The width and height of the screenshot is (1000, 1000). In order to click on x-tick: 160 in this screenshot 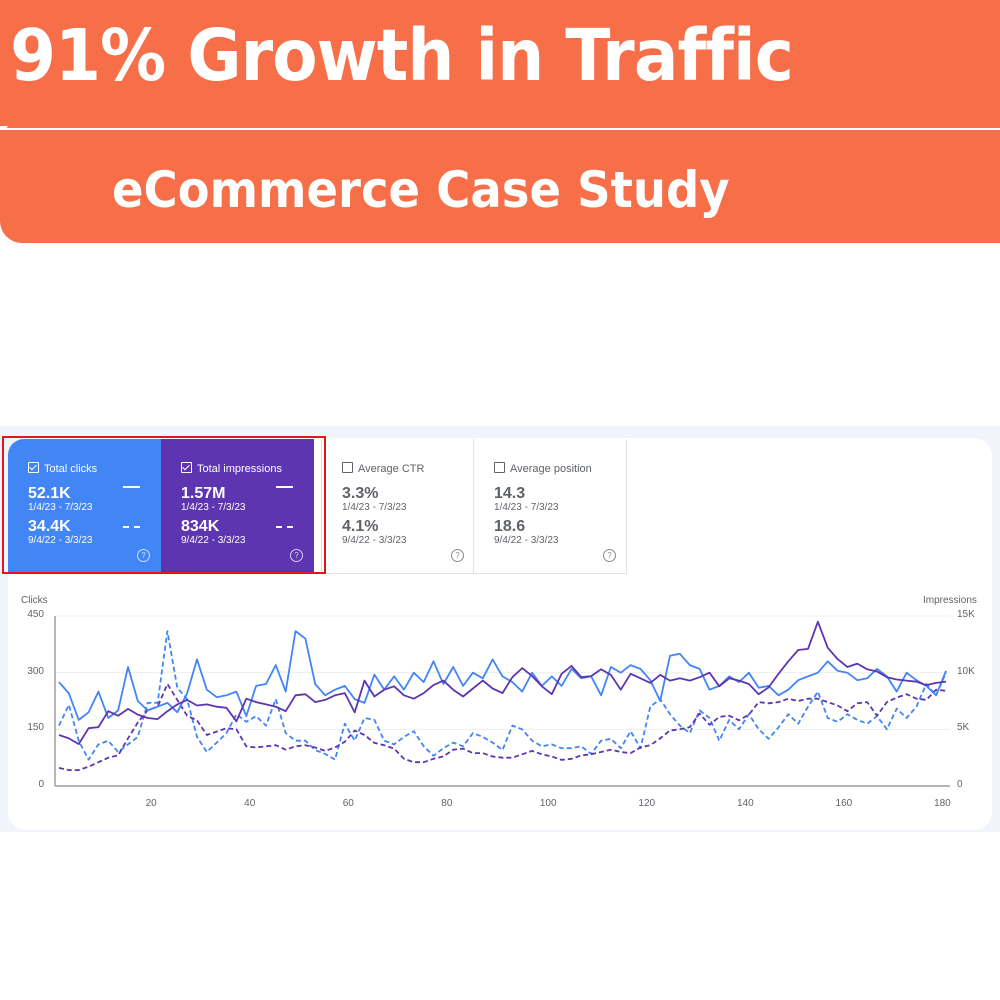, I will do `click(844, 803)`.